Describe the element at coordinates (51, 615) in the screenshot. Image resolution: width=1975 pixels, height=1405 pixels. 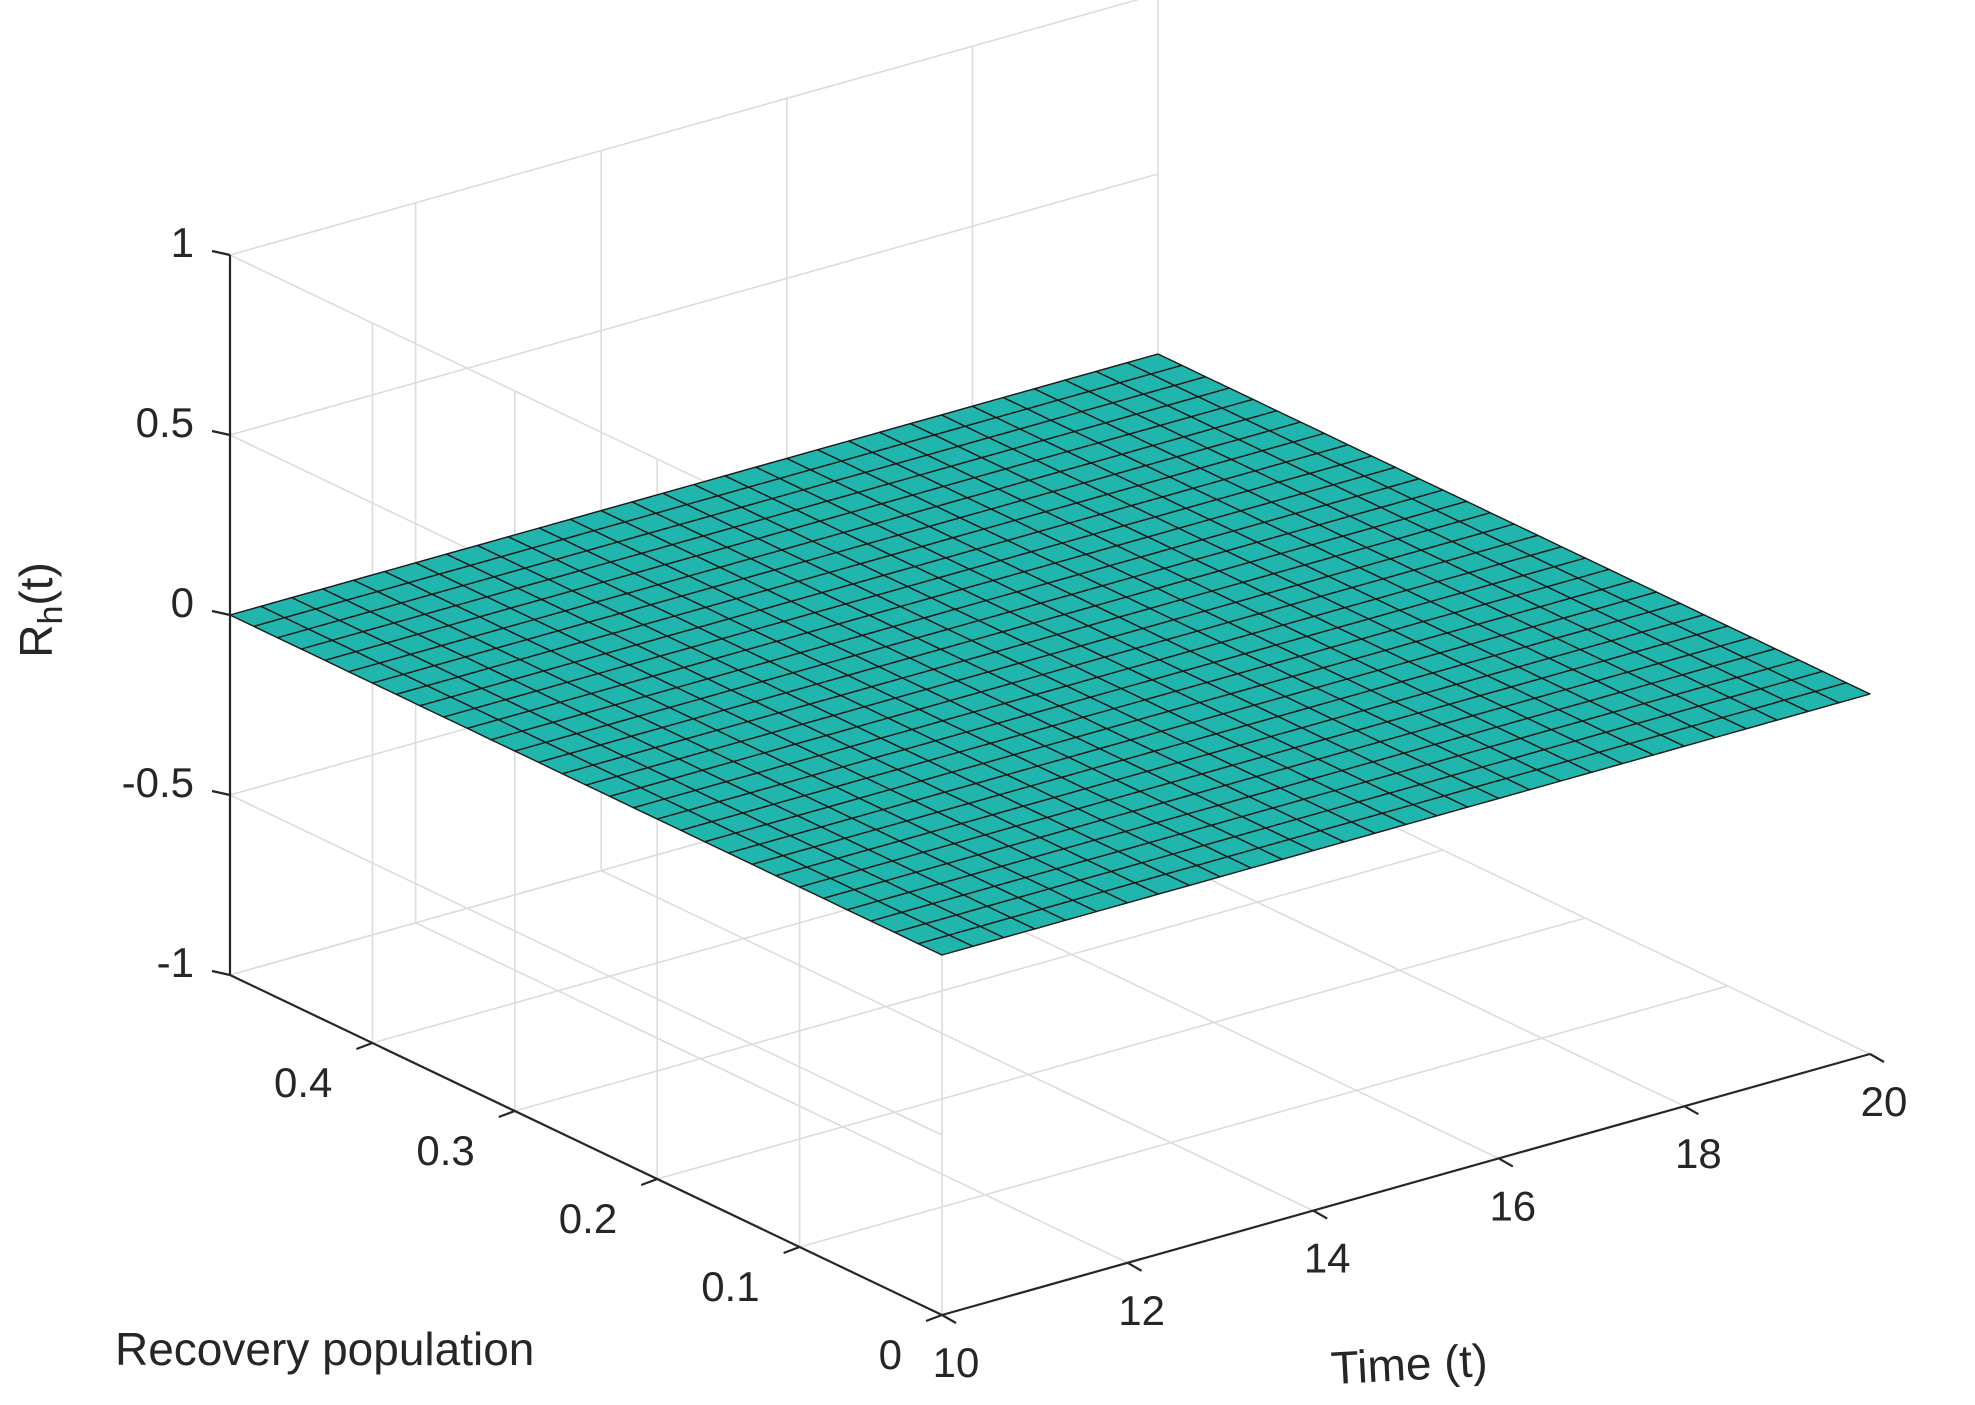
I see `z-axis-label-sub: h` at that location.